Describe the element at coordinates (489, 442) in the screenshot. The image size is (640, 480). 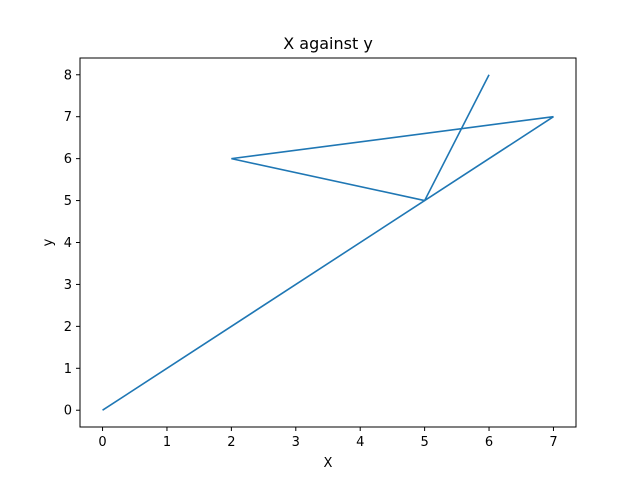
I see `x-tick-label: 6` at that location.